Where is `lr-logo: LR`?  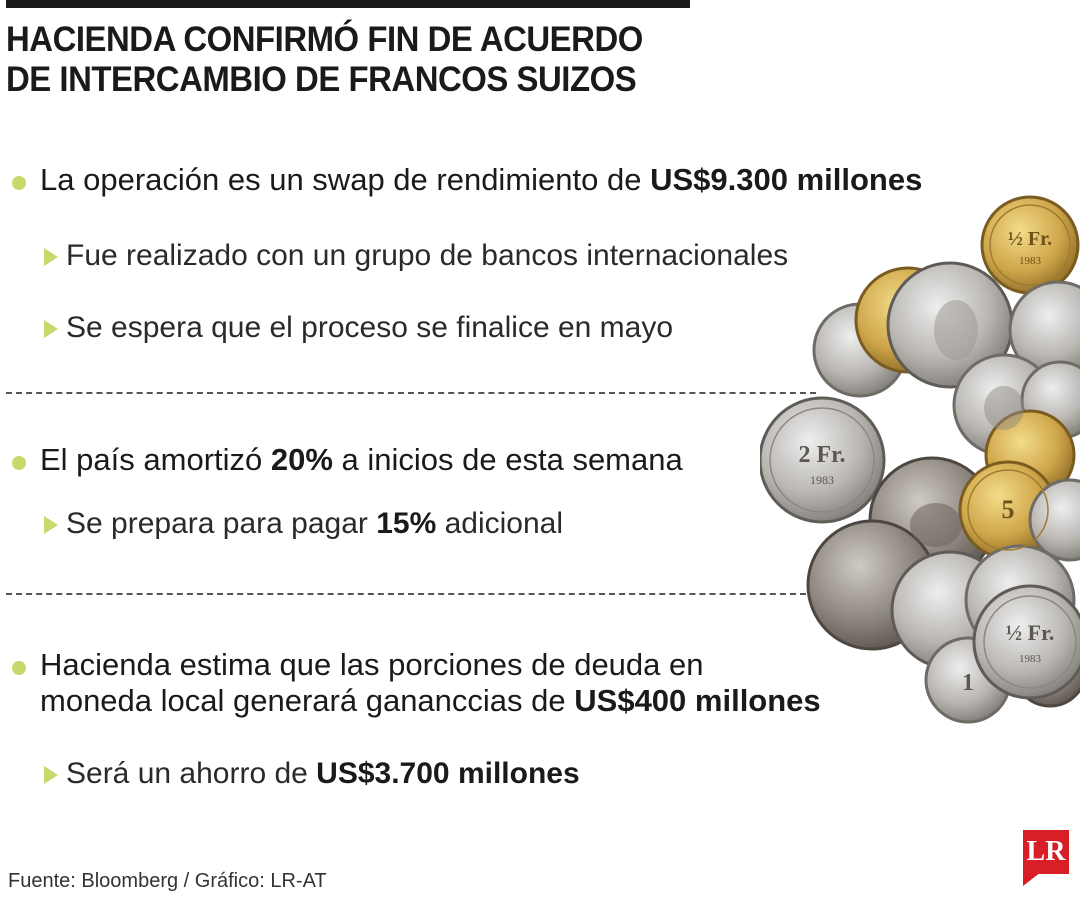
lr-logo: LR is located at coordinates (1046, 852).